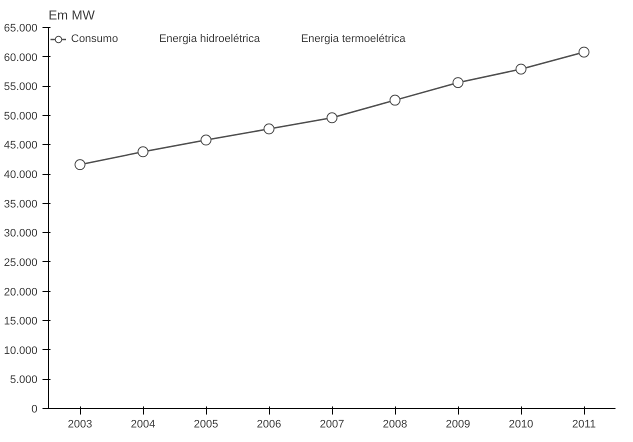 Image resolution: width=633 pixels, height=442 pixels. Describe the element at coordinates (143, 424) in the screenshot. I see `x-tick-label: 2004` at that location.